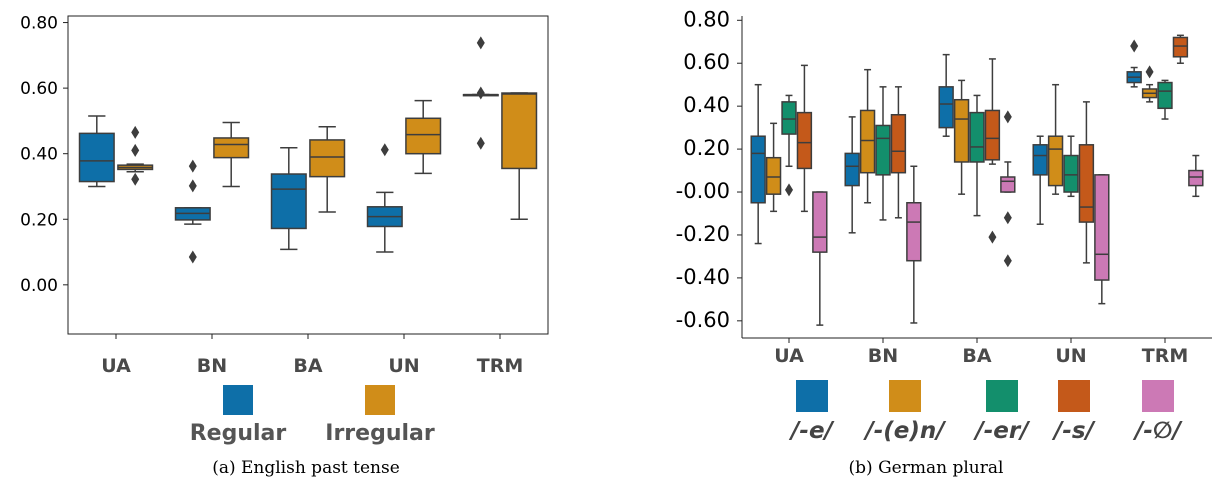 Image resolution: width=1214 pixels, height=490 pixels. Describe the element at coordinates (709, 169) in the screenshot. I see `y-axis-b: -0.60 -0.40 -0.20 -0.00 0.20 0.40 0.60 0.80` at that location.